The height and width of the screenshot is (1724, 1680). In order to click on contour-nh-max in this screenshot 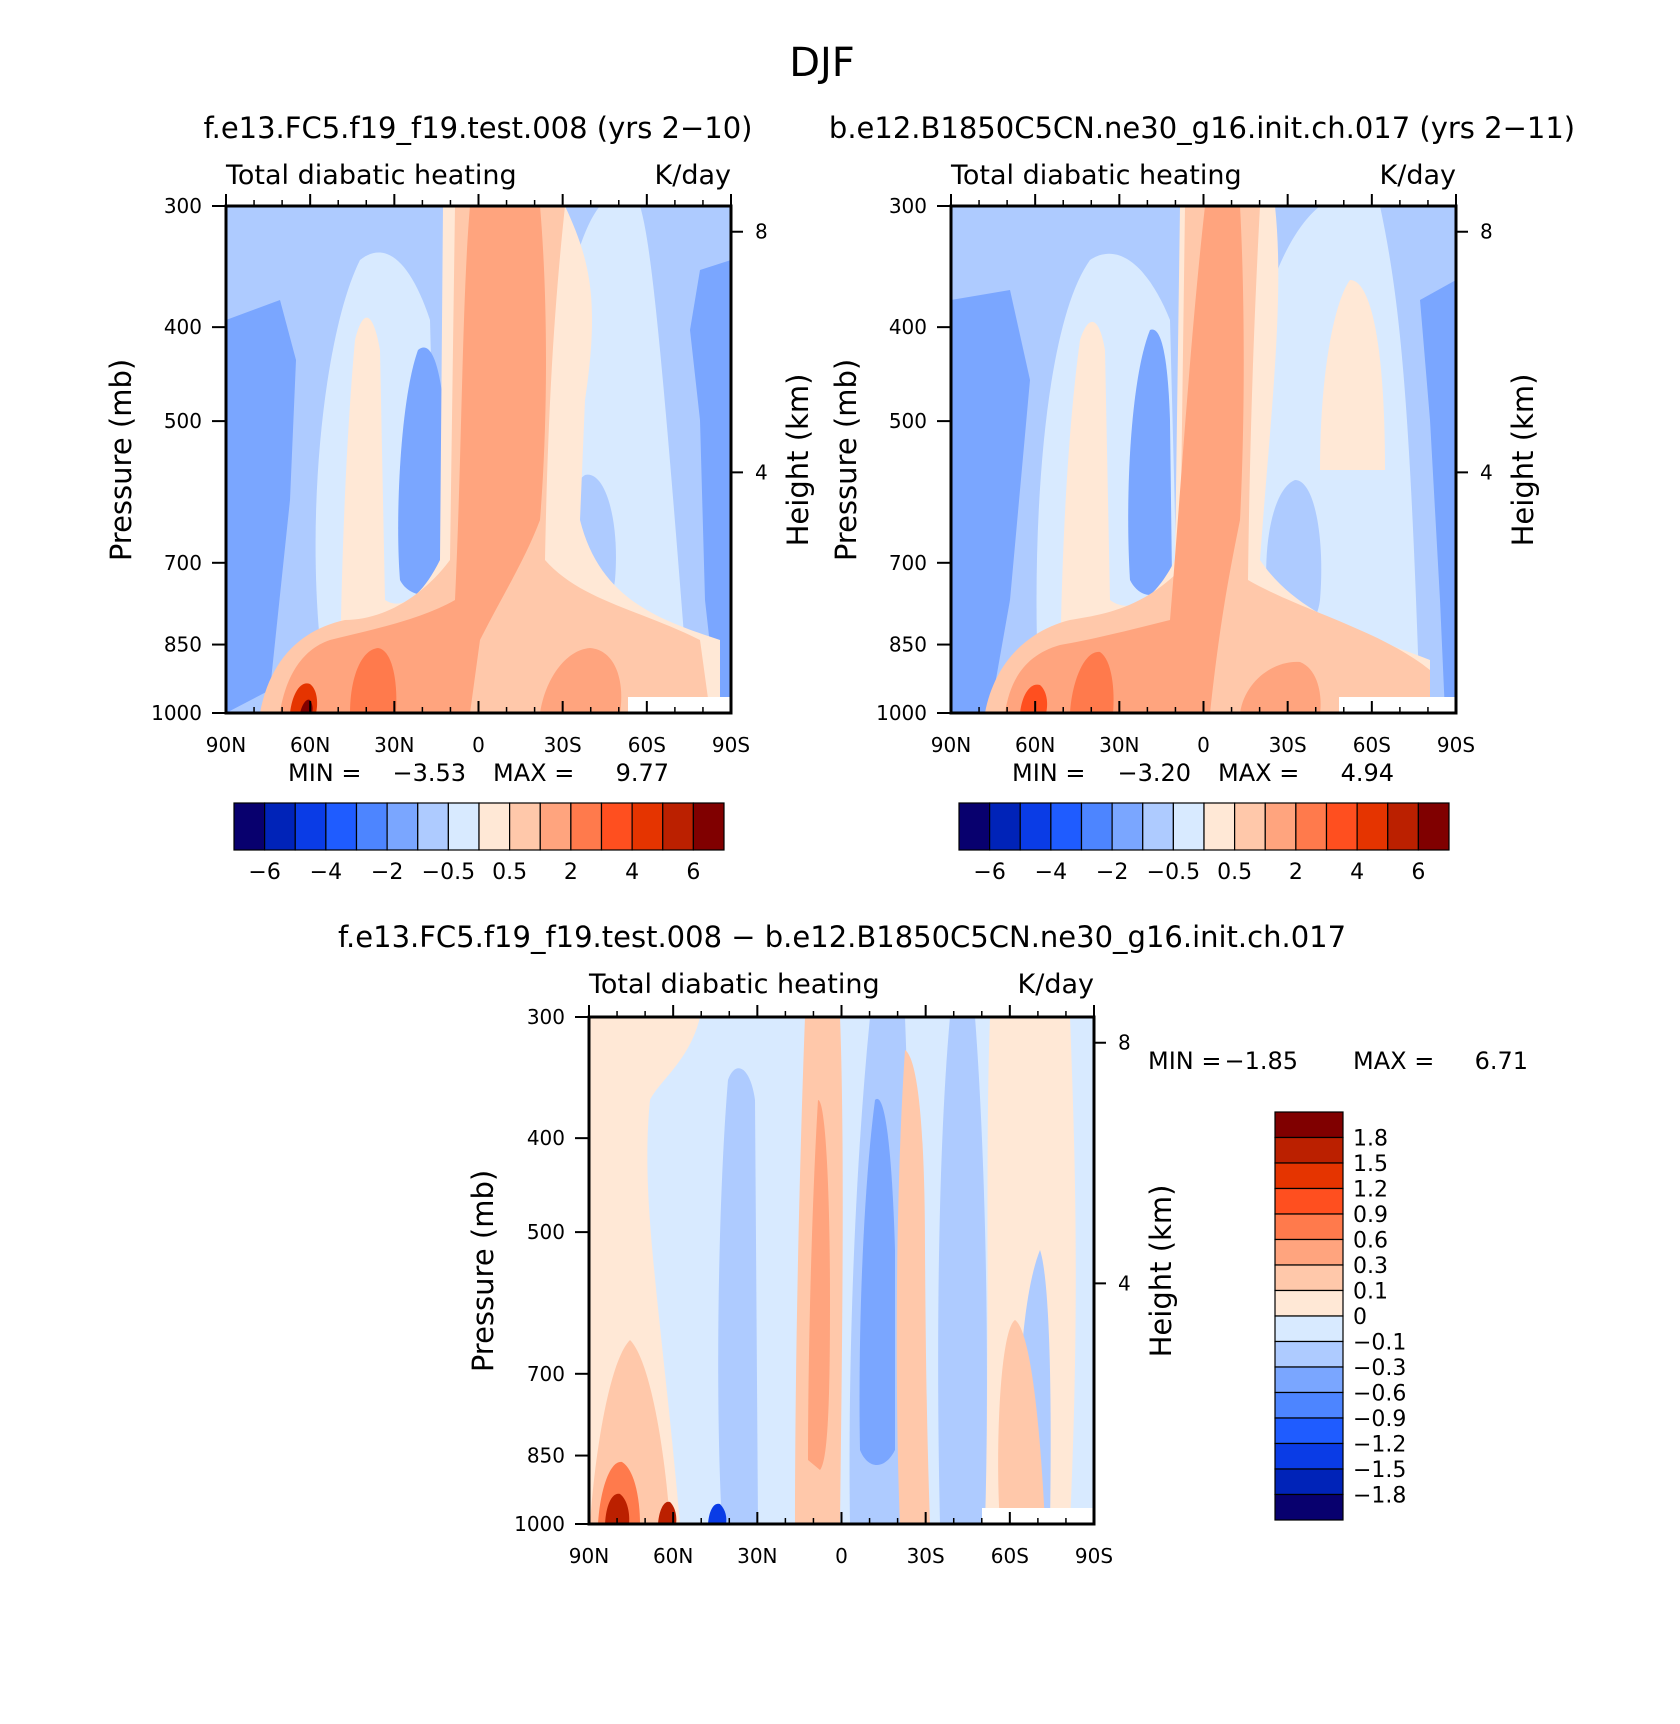, I will do `click(617, 1508)`.